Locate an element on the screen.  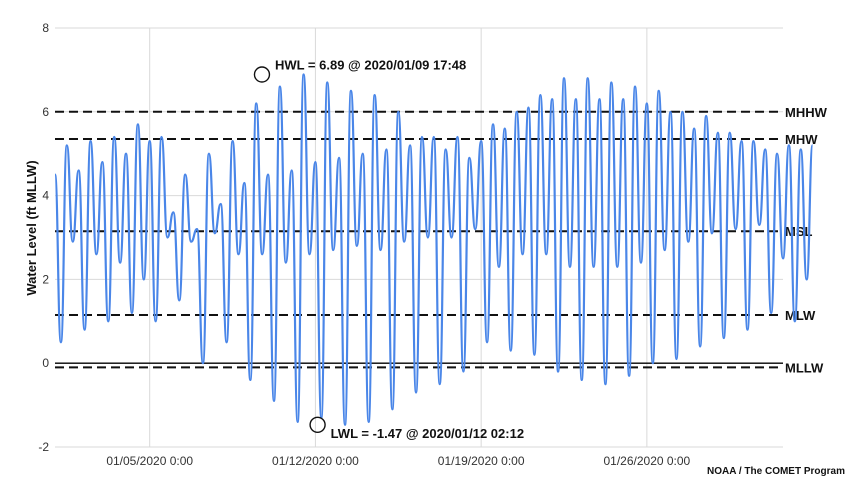
x-tick-label: 01/05/2020 0:00 is located at coordinates (149, 461).